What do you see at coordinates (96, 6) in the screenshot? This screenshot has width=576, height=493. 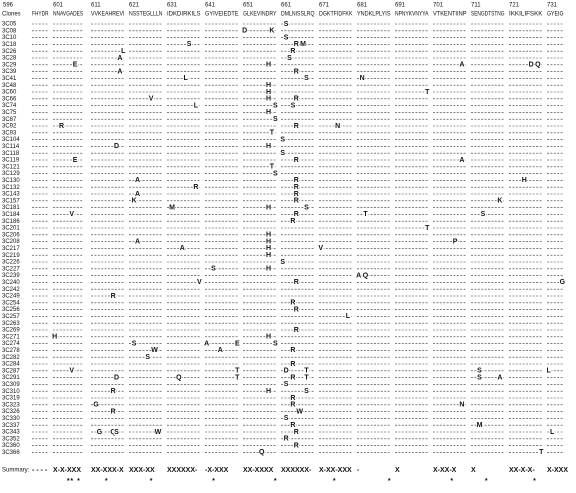 I see `position-number: 611` at bounding box center [96, 6].